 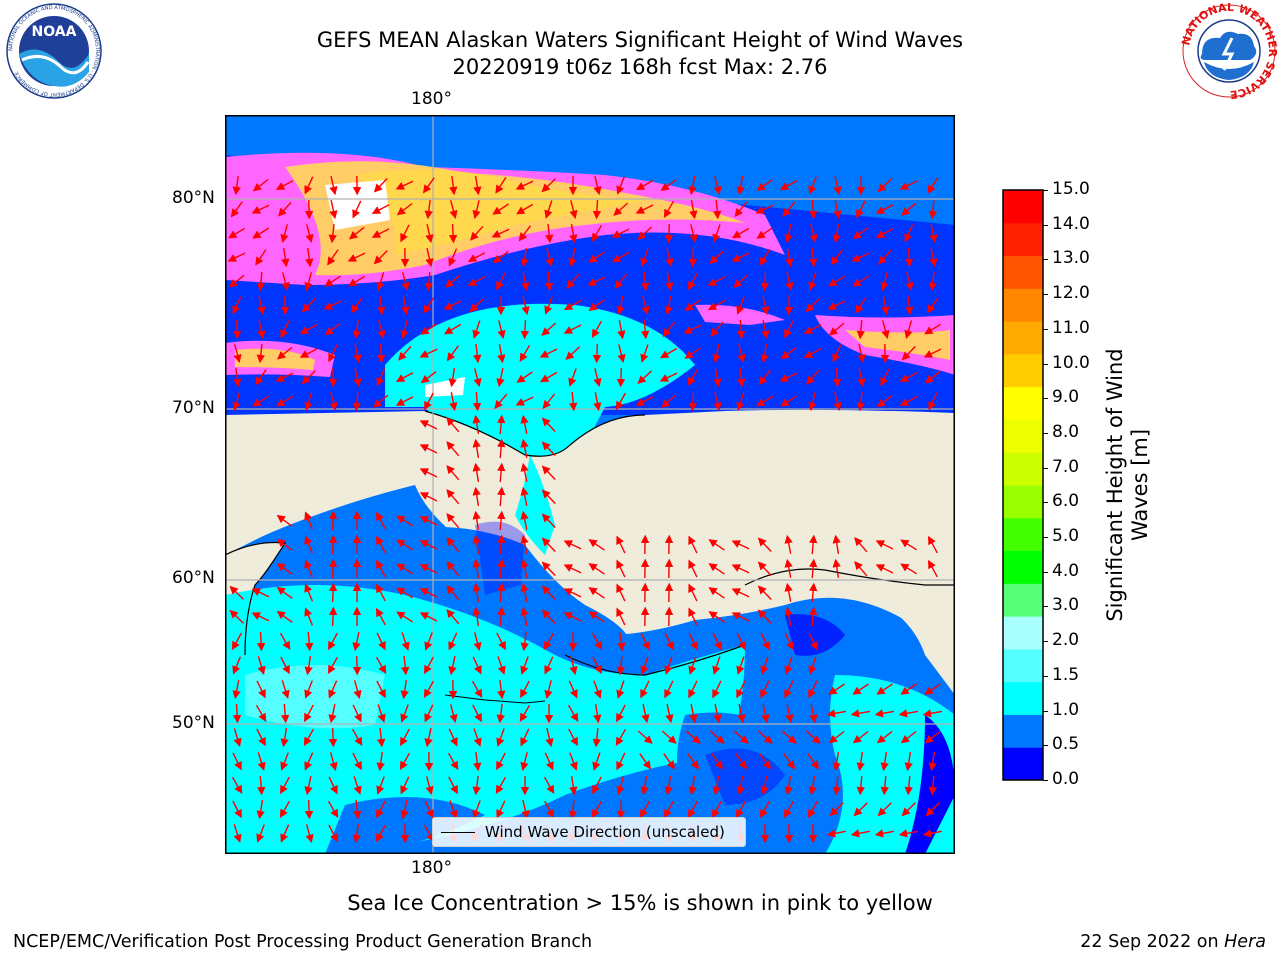 What do you see at coordinates (193, 723) in the screenshot?
I see `lat-label-50: 50°N` at bounding box center [193, 723].